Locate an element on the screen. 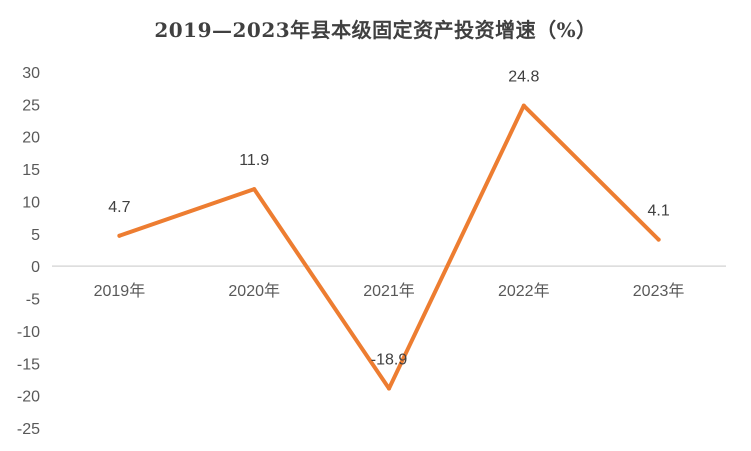  y-tick-label: -25 is located at coordinates (28, 429).